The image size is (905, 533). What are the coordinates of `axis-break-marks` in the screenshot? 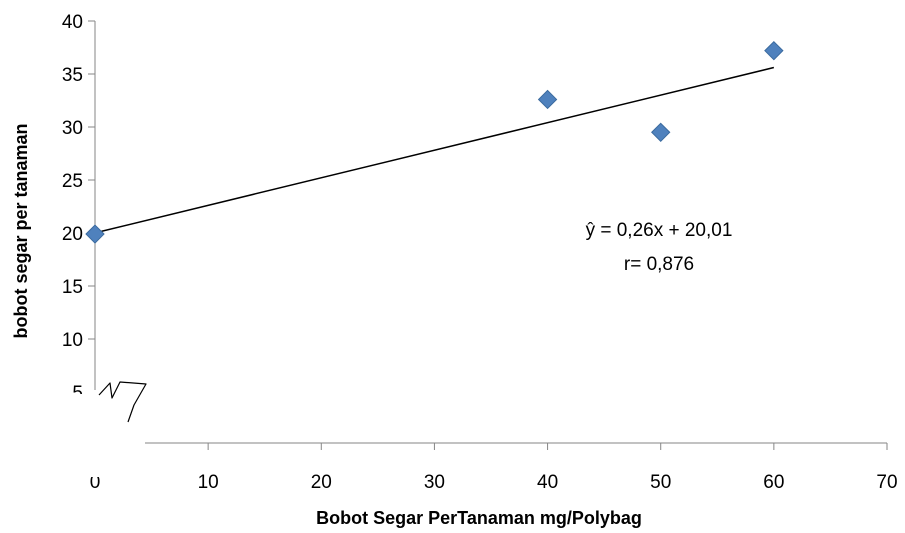 It's located at (122, 402).